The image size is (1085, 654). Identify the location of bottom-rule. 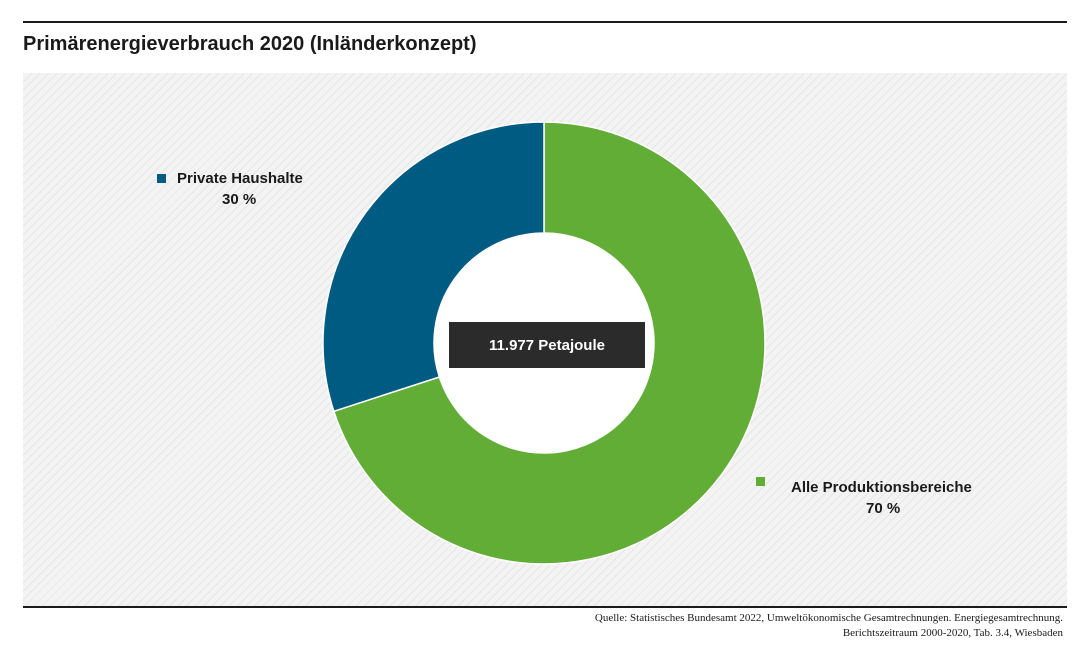
(545, 607).